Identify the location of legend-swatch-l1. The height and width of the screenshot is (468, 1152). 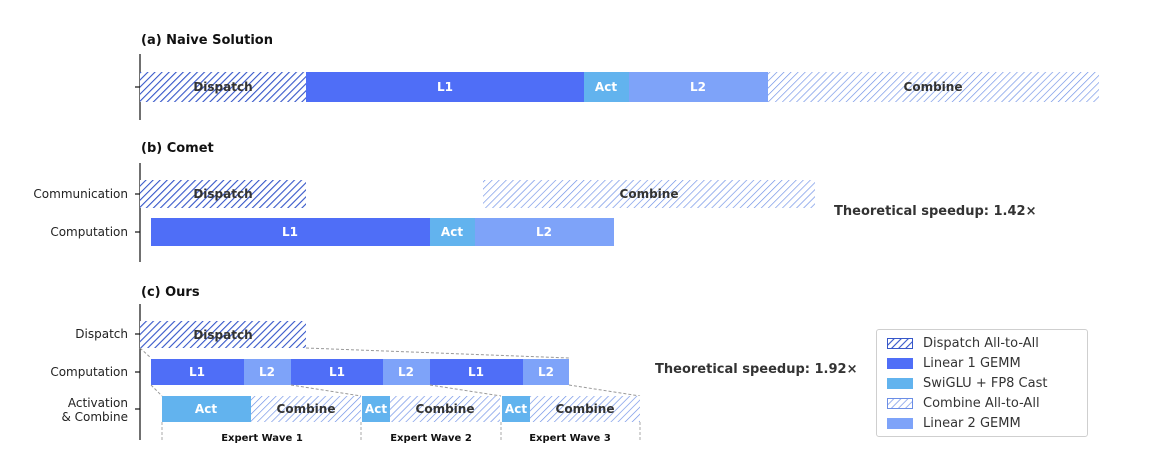
(900, 363).